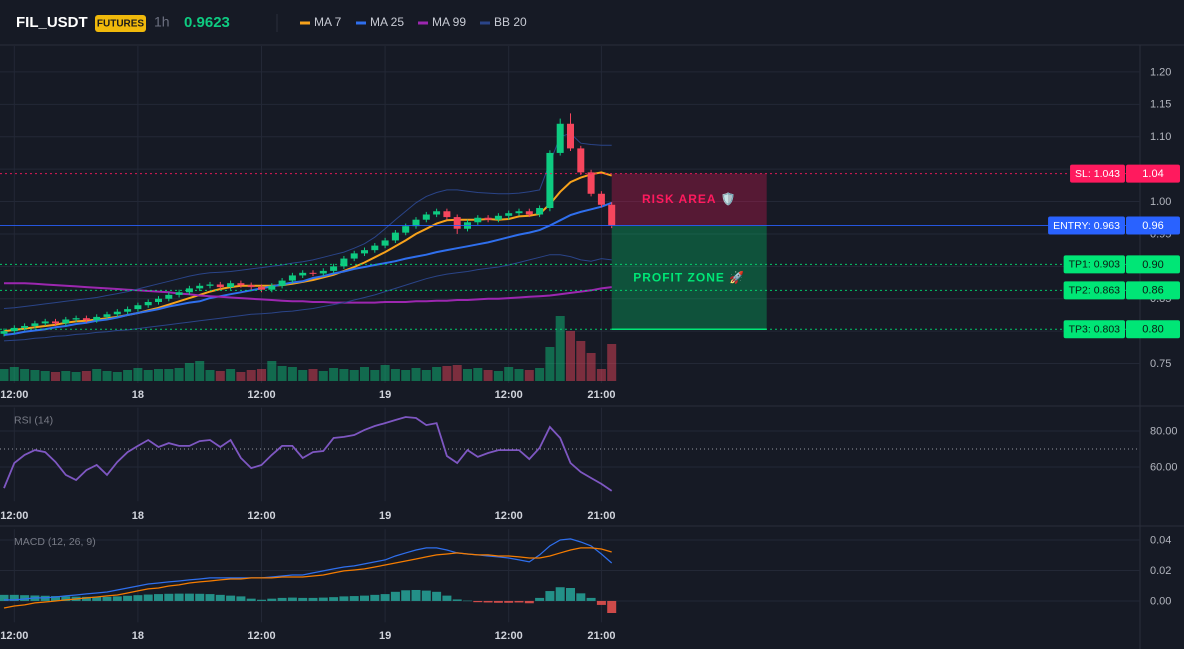 The image size is (1184, 649). Describe the element at coordinates (55, 542) in the screenshot. I see `panel-title: MACD (12, 26, 9)` at that location.